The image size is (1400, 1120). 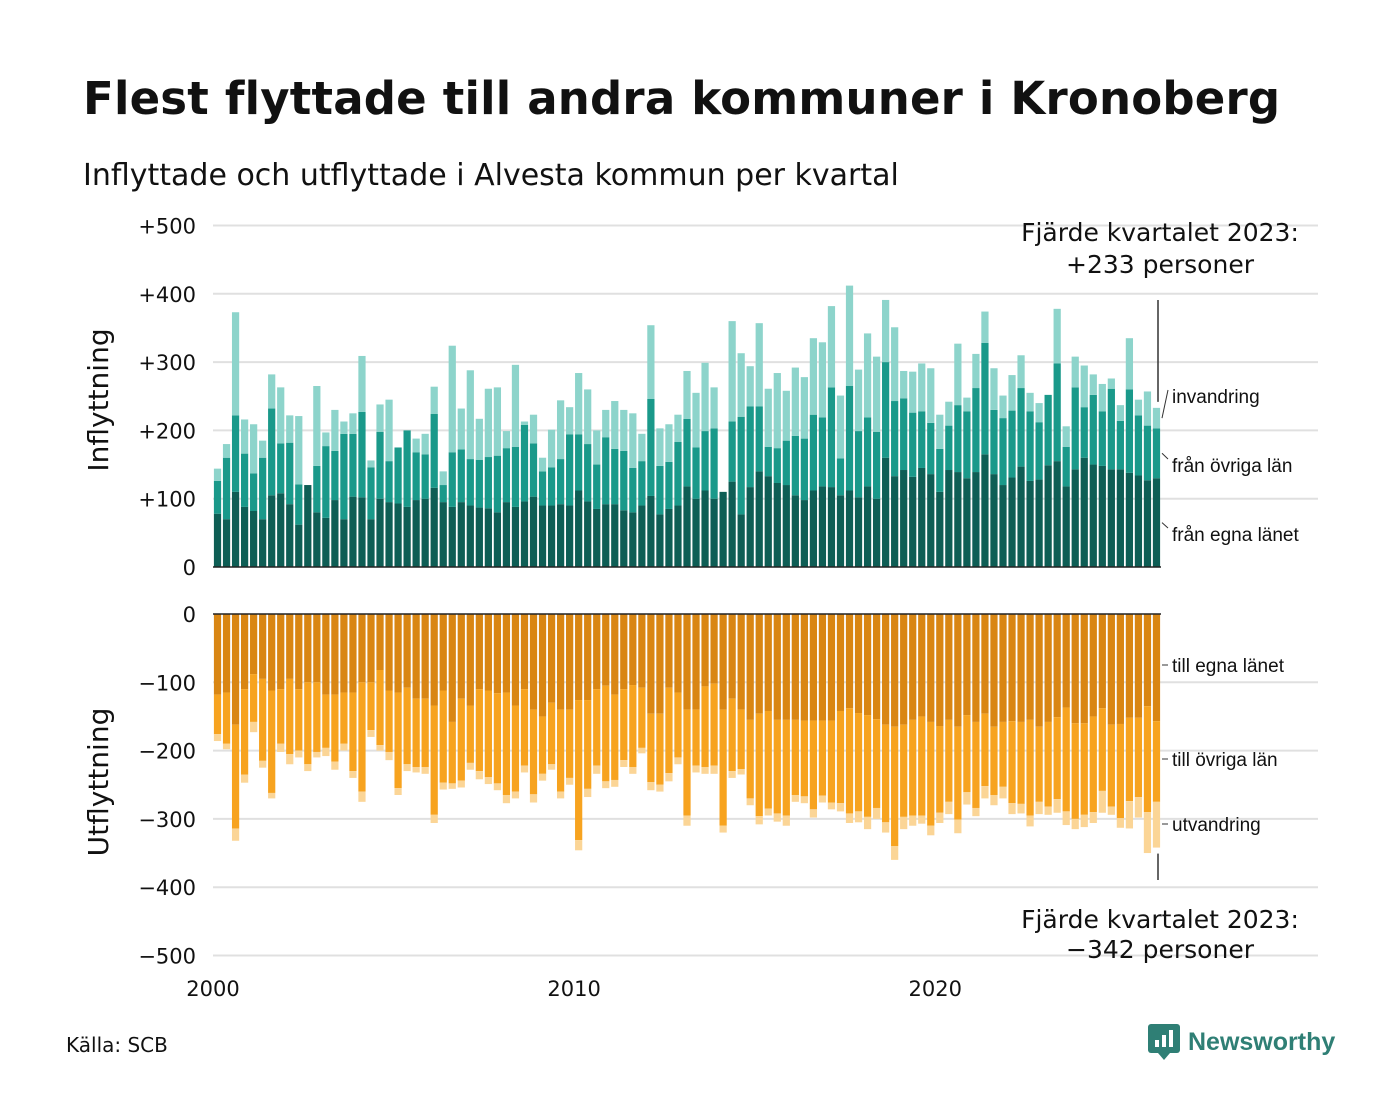 I want to click on y-tick-label: 0, so click(x=189, y=568).